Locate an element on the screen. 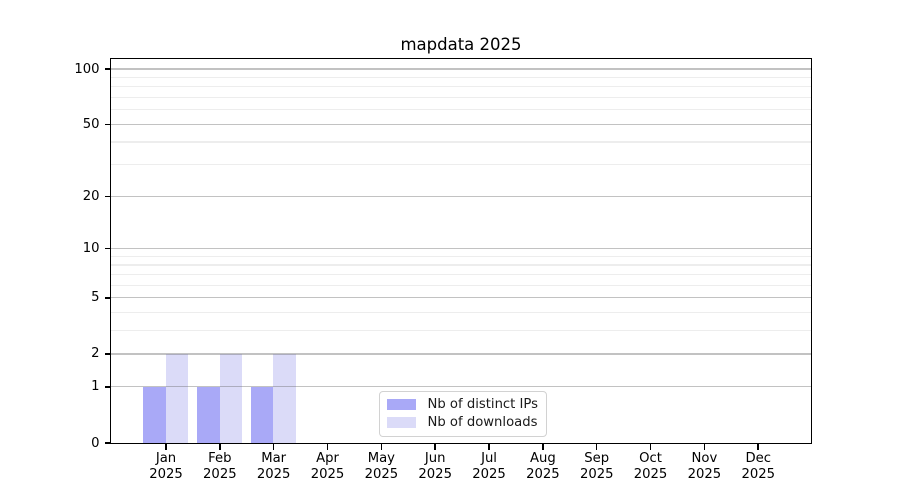 Image resolution: width=900 pixels, height=500 pixels. bar-nb-of-distinct-ips-mar is located at coordinates (262, 414).